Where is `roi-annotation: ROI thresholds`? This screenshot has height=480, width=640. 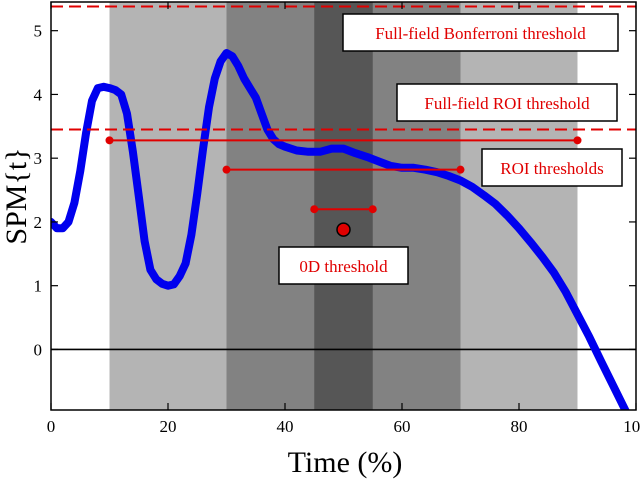 roi-annotation: ROI thresholds is located at coordinates (552, 167).